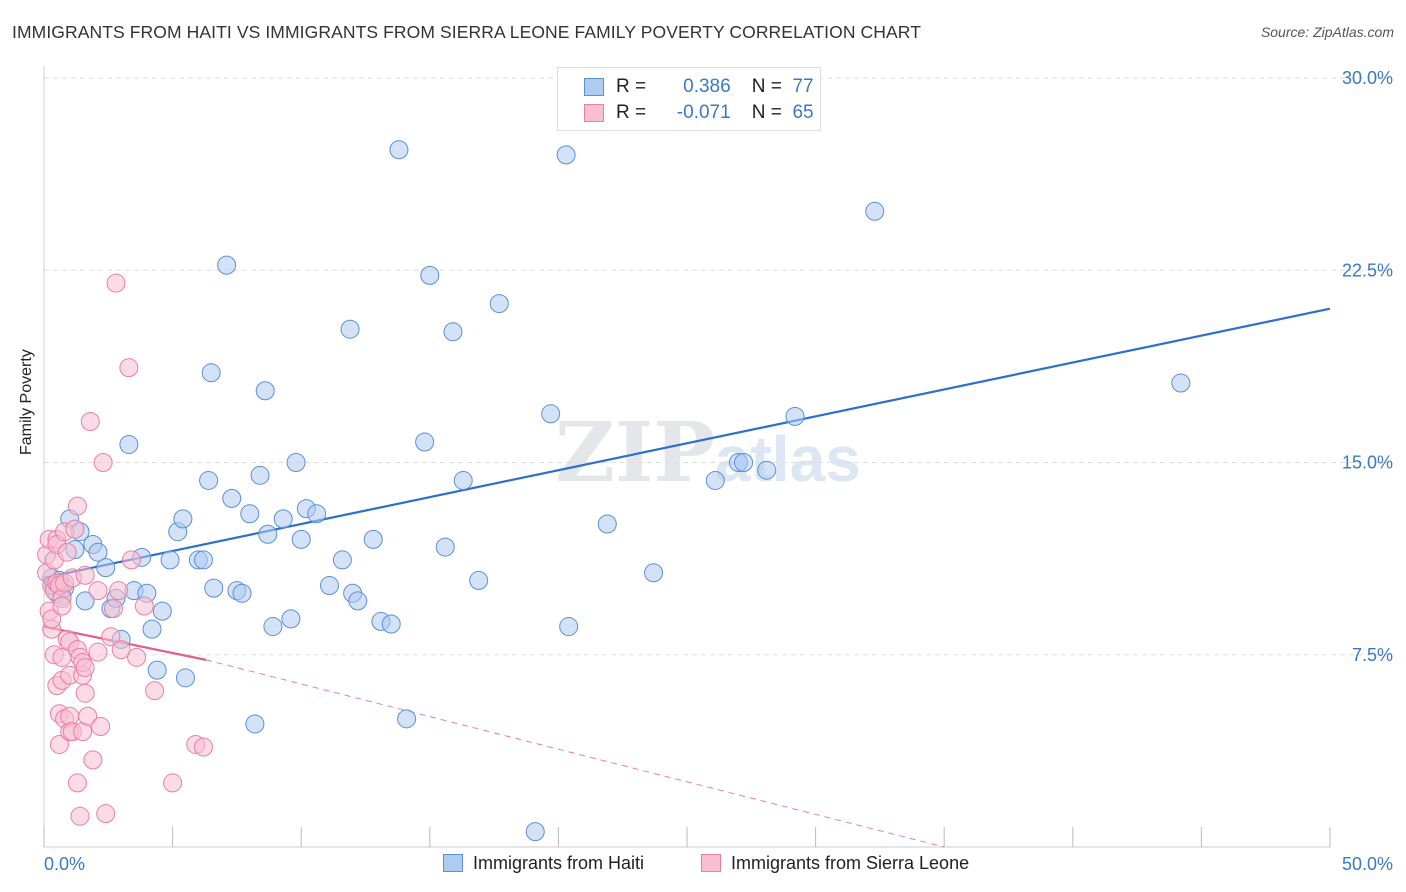 Image resolution: width=1406 pixels, height=892 pixels. Describe the element at coordinates (1367, 463) in the screenshot. I see `y-tick-label: 15.0%` at that location.